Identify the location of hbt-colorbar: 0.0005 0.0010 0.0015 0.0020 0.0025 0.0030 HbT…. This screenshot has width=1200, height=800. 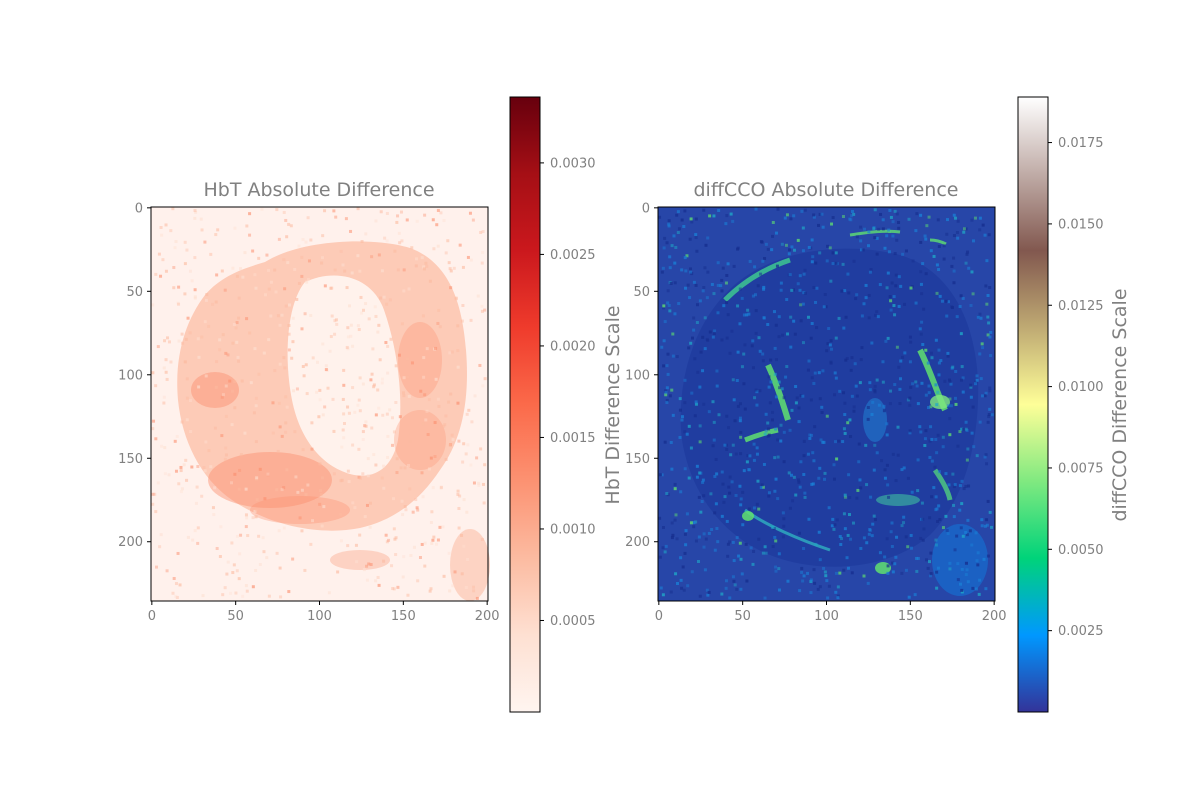
(566, 404).